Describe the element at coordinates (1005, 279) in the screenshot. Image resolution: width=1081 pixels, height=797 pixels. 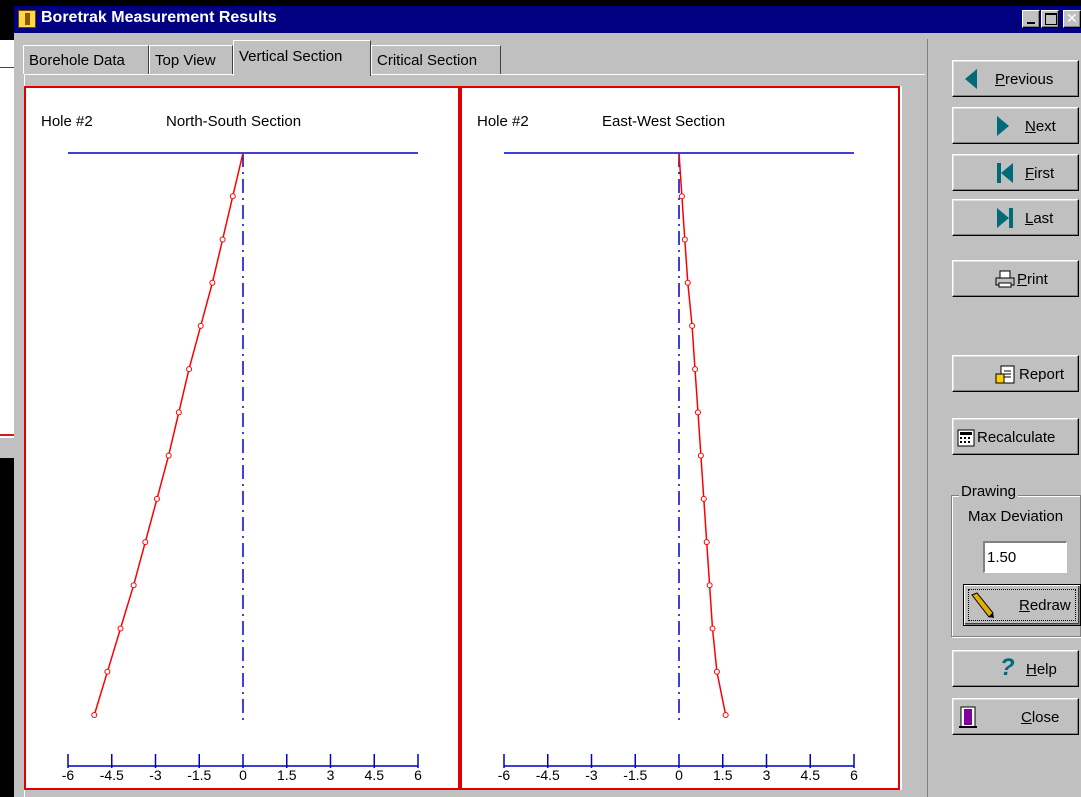
I see `printer-icon` at that location.